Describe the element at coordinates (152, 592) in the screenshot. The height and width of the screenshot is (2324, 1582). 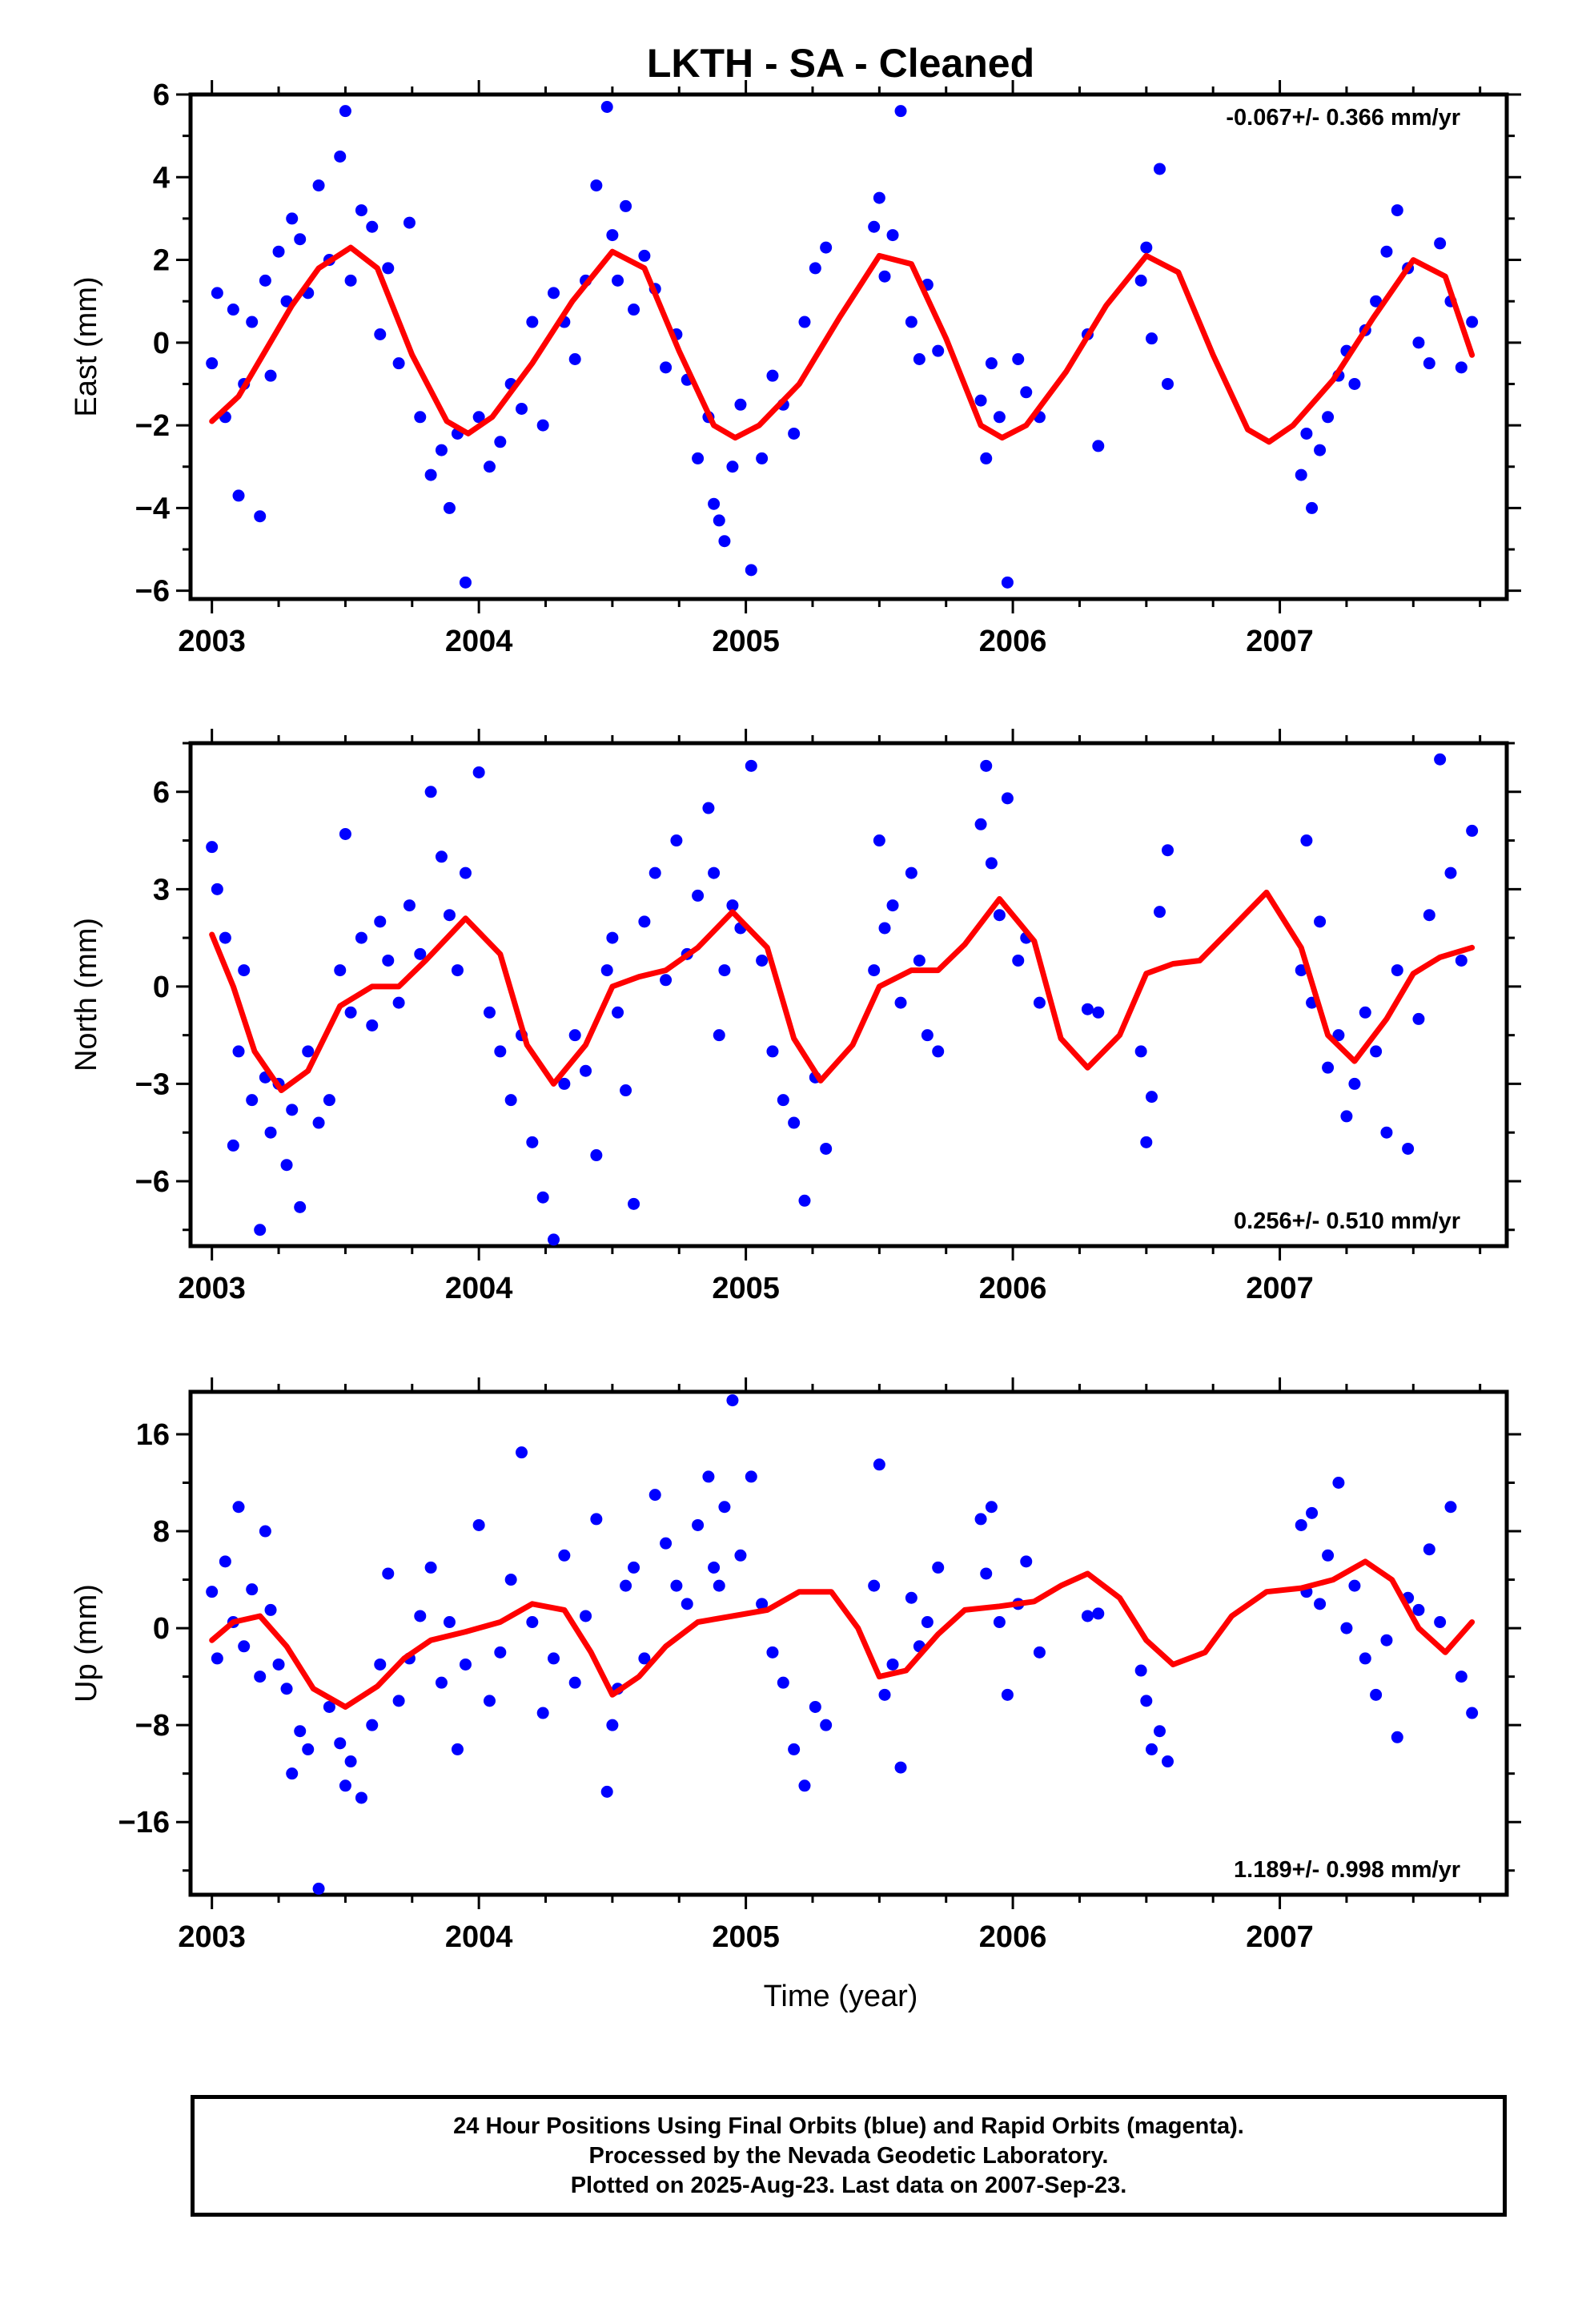
I see `y-tick-label: −6` at that location.